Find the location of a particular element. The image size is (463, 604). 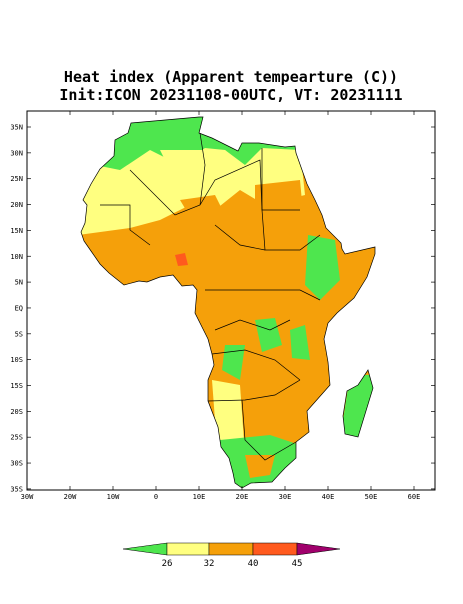

subtitle: Init:ICON 20231108-00UTC, VT: 20231111 is located at coordinates (230, 95).